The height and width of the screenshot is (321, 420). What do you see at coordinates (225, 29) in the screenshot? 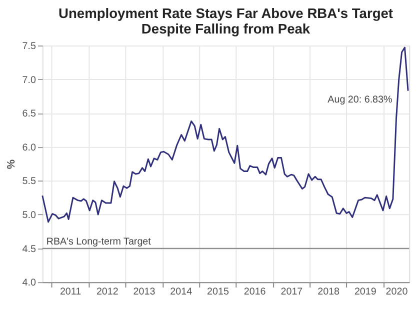
I see `text: Despite Falling from Peak` at bounding box center [225, 29].